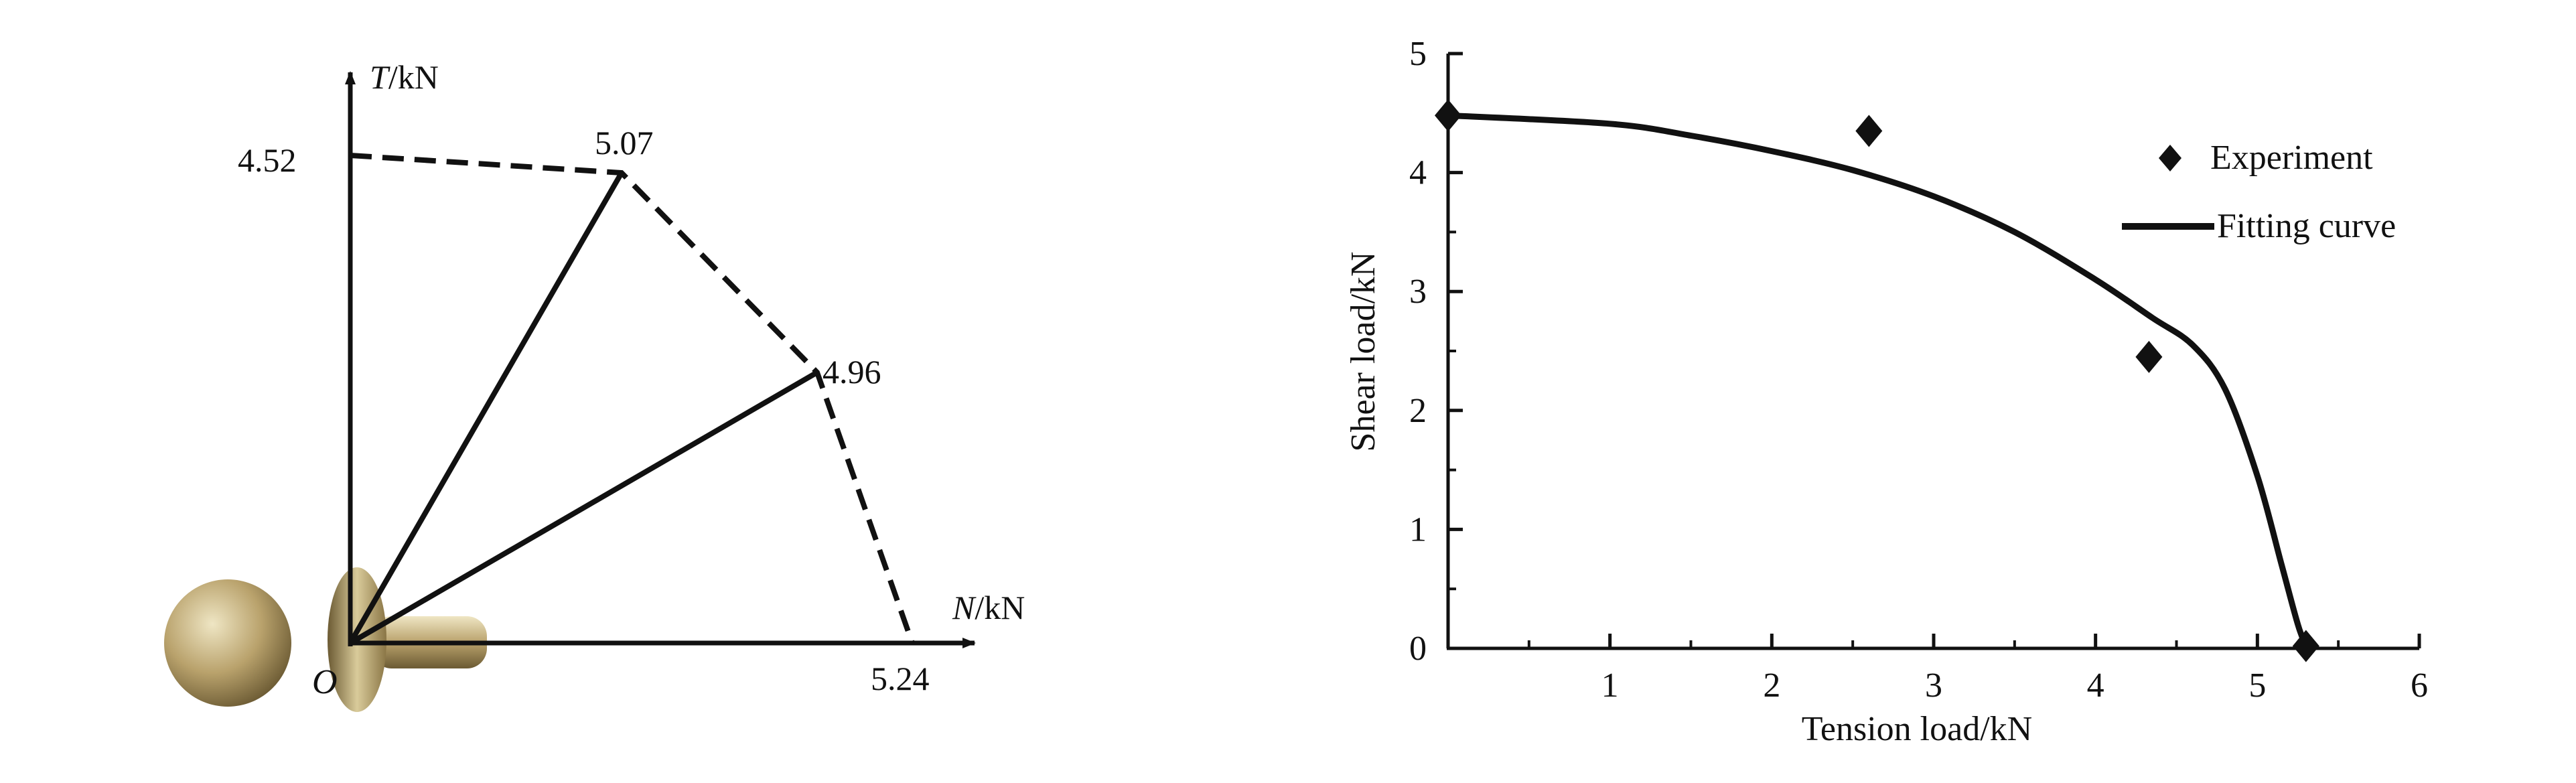 This screenshot has height=783, width=2576. What do you see at coordinates (1363, 352) in the screenshot?
I see `y-axis-title: Shear load/kN` at bounding box center [1363, 352].